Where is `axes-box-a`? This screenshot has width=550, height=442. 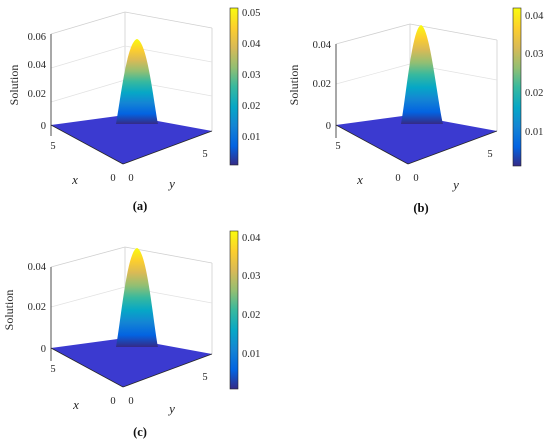
axes-box-a is located at coordinates (131, 88).